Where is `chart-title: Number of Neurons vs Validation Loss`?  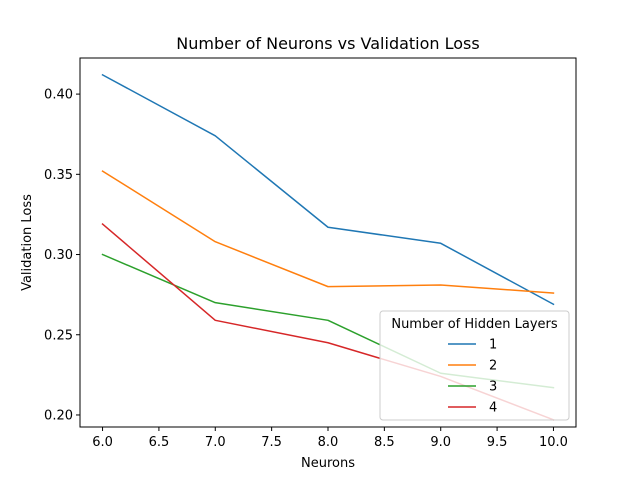 chart-title: Number of Neurons vs Validation Loss is located at coordinates (327, 43).